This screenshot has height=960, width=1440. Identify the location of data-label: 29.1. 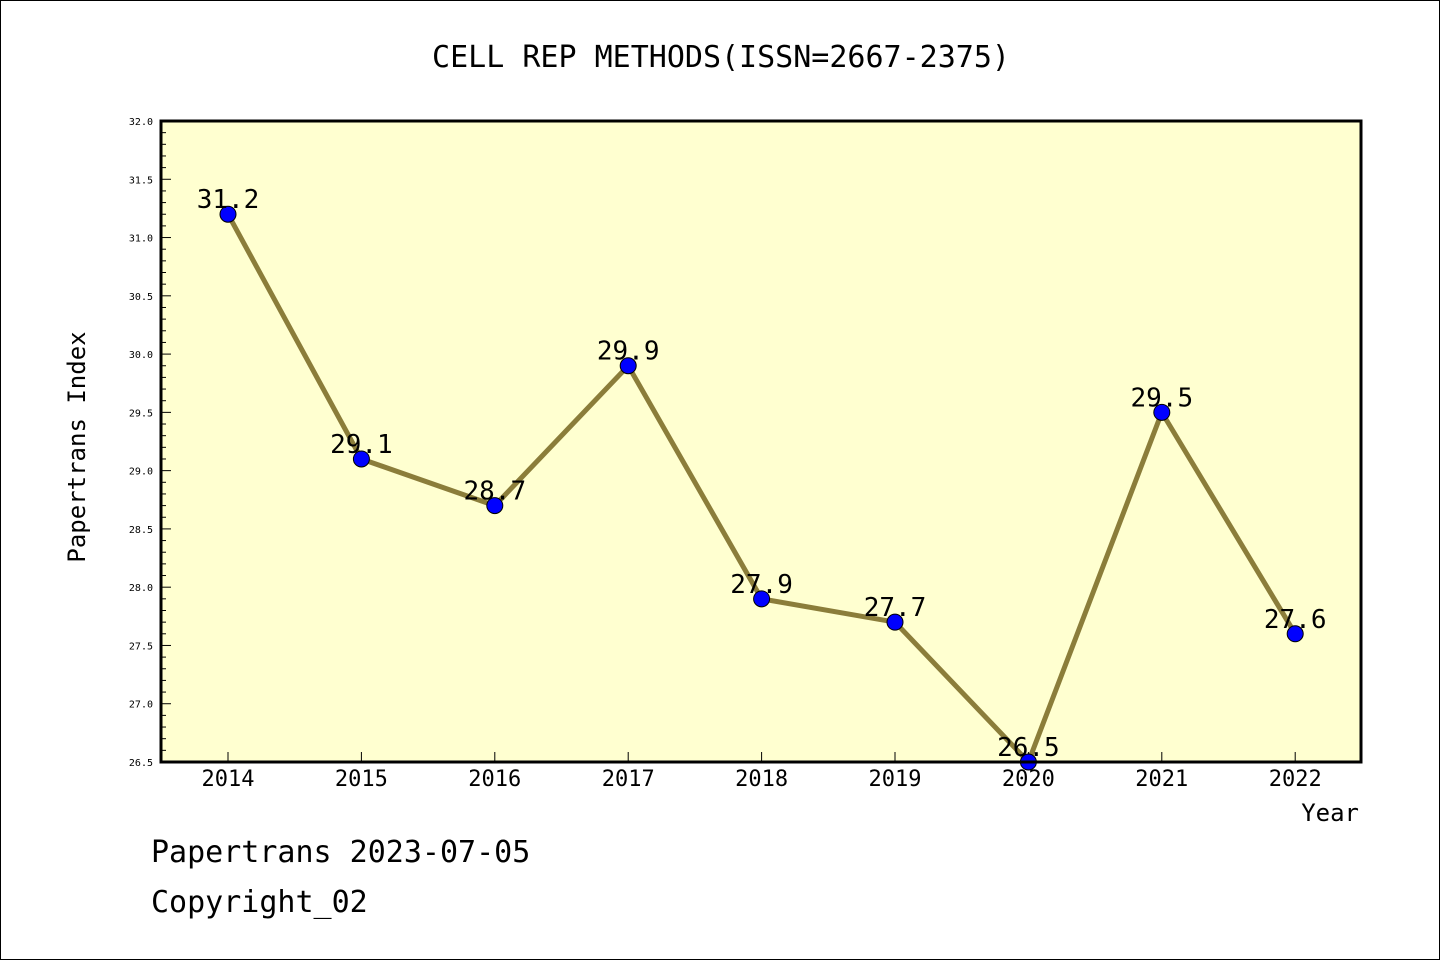
(361, 445).